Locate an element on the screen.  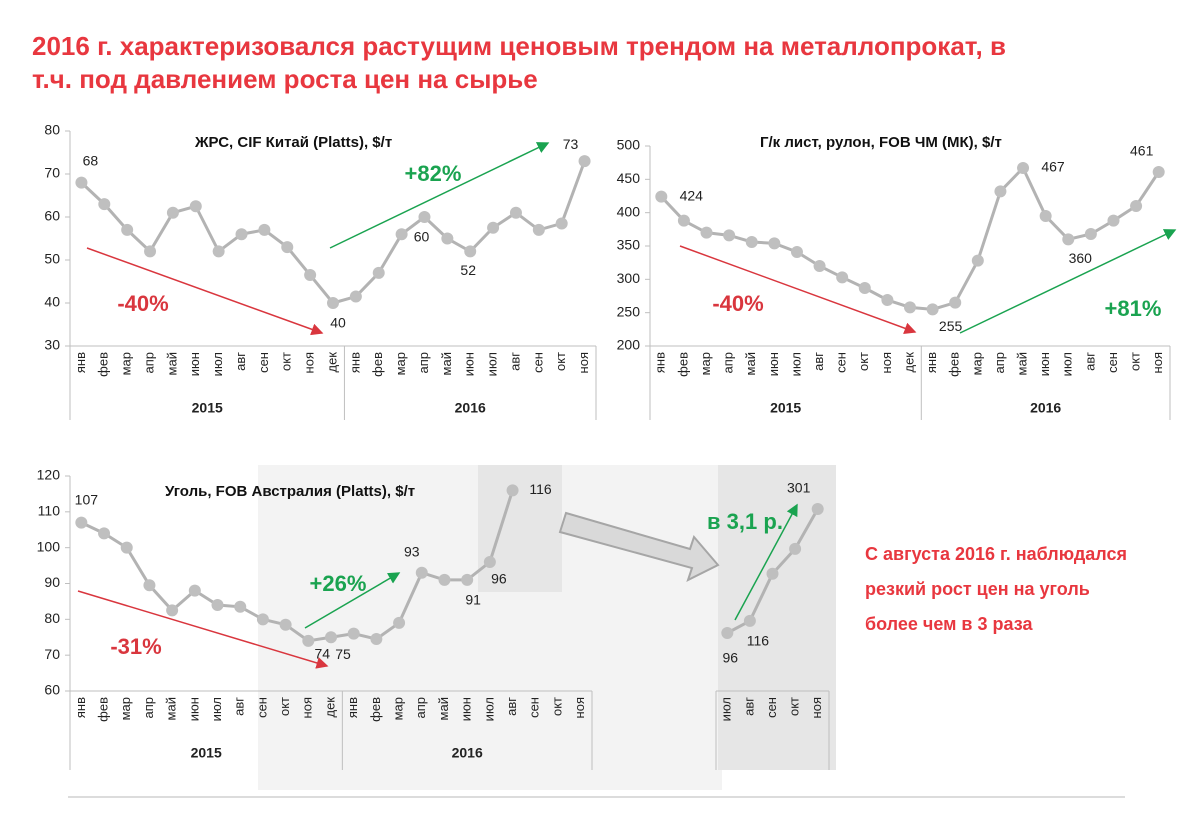
data-label: 467 is located at coordinates (1053, 167).